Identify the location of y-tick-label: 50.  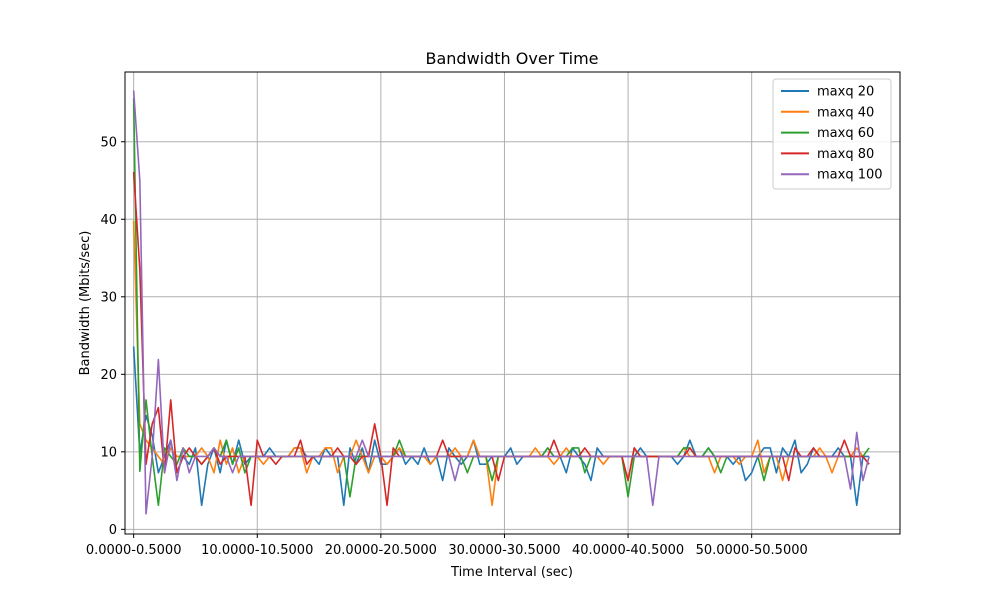
(108, 142).